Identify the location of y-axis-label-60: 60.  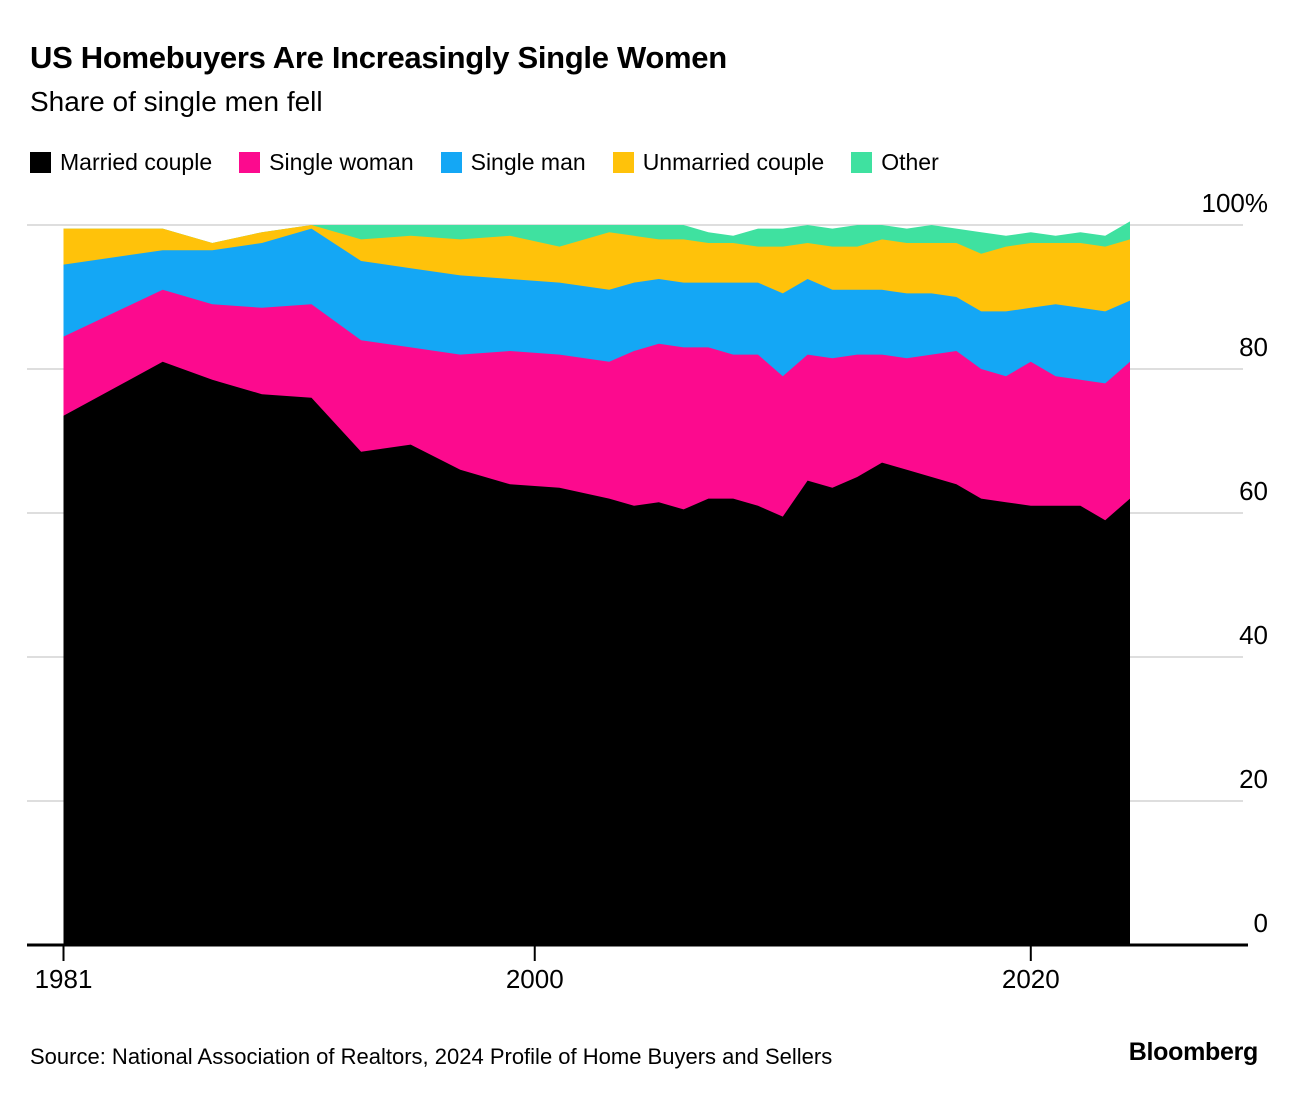
(1253, 491).